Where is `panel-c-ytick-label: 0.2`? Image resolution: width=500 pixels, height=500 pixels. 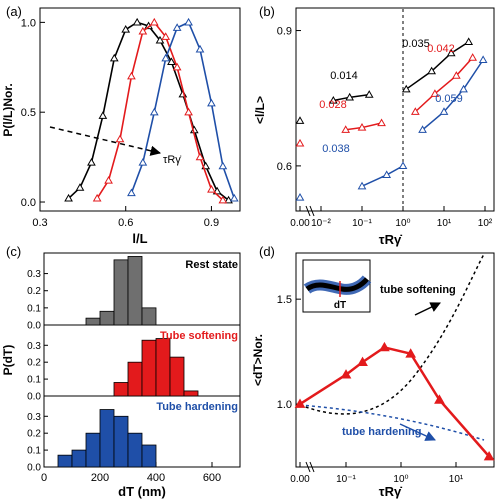
panel-c-ytick-label: 0.2 is located at coordinates (34, 434).